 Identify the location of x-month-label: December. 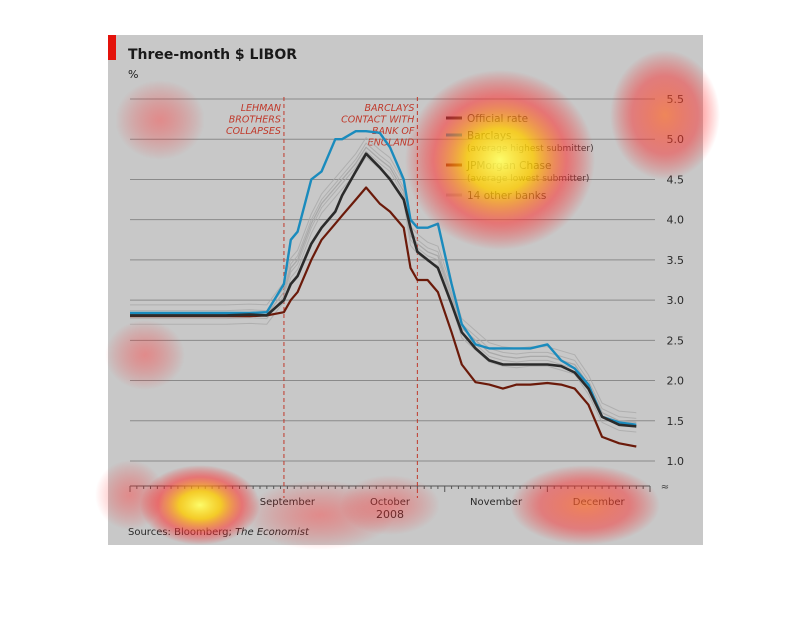
(599, 502).